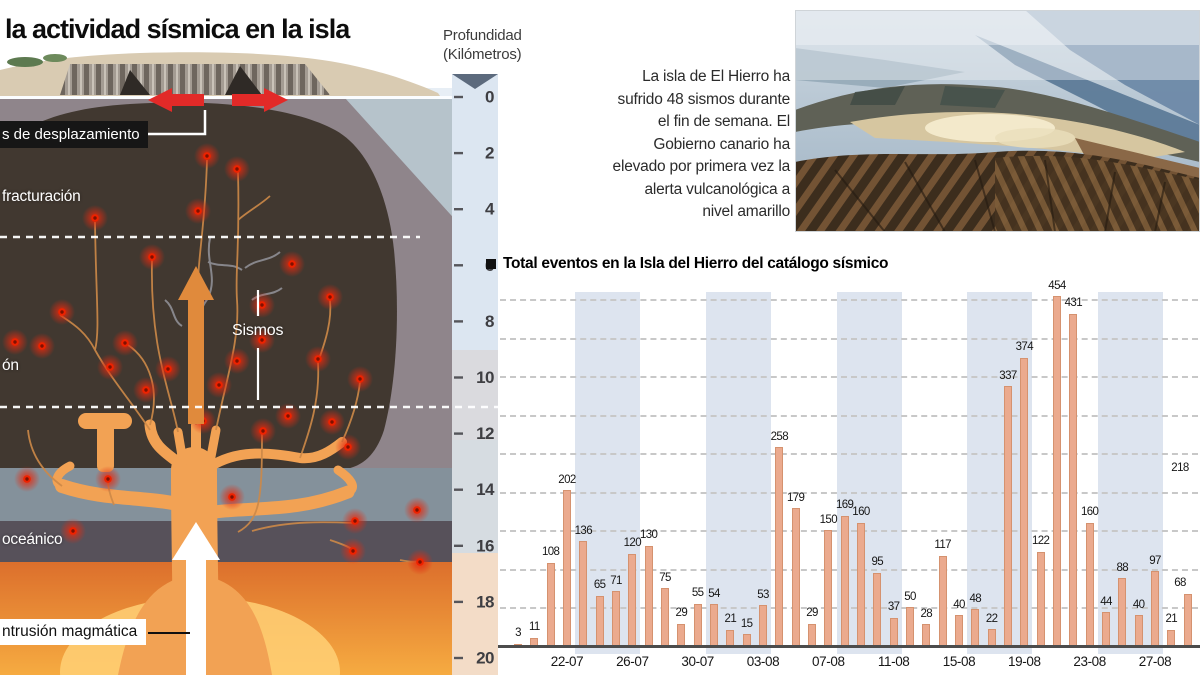 This screenshot has width=1200, height=675. I want to click on annotation-line: sufrido 48 sismos durante, so click(704, 99).